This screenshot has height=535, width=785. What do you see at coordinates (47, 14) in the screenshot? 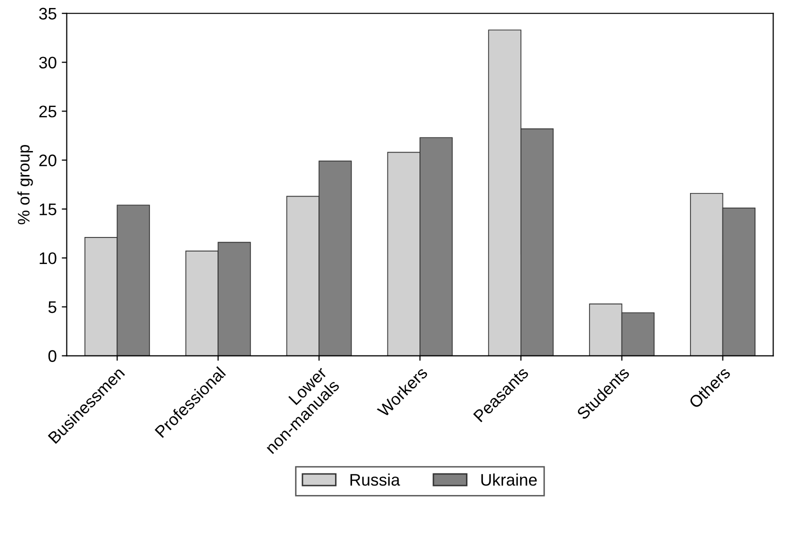
I see `y-tick-label: 35` at bounding box center [47, 14].